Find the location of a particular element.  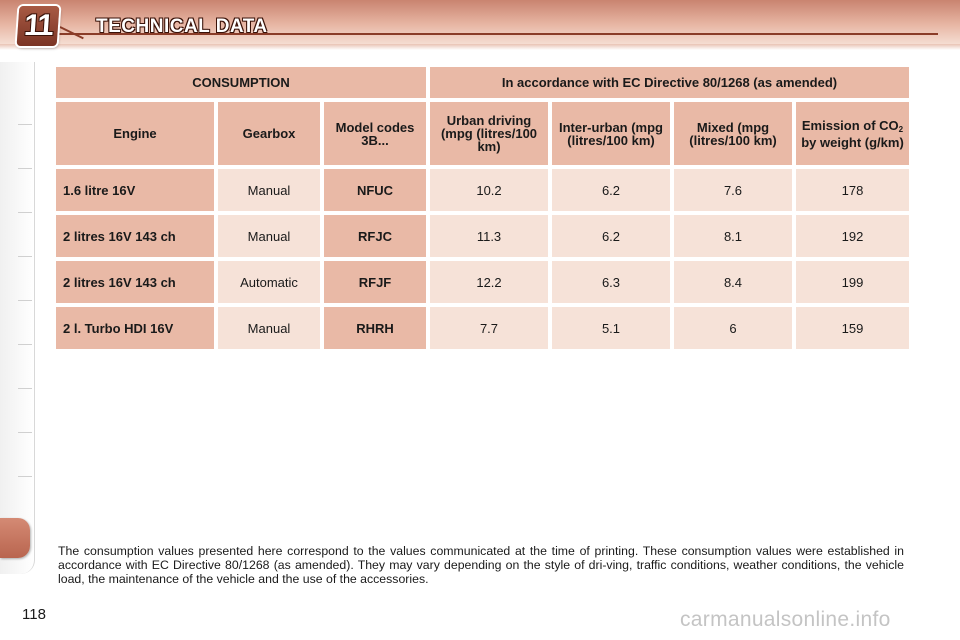

cell-inter-urban: 5.1 is located at coordinates (611, 328).